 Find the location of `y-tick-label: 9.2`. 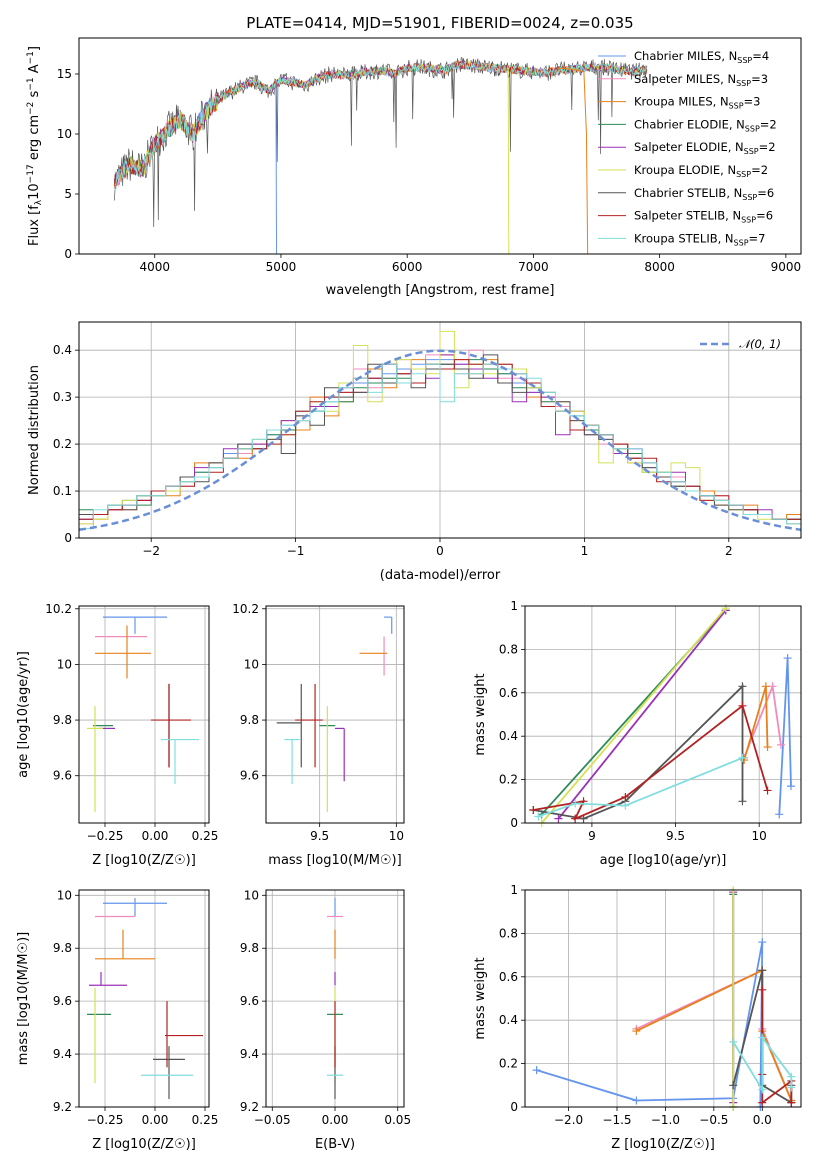

y-tick-label: 9.2 is located at coordinates (62, 1107).